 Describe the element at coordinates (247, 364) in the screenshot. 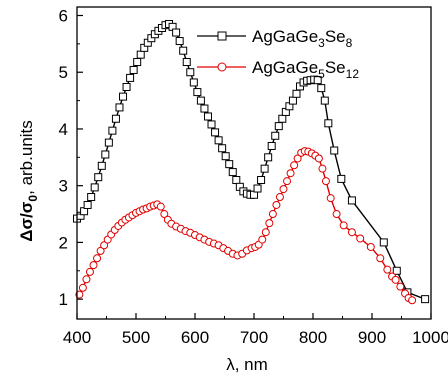

I see `x-axis-label: λ, nm` at that location.